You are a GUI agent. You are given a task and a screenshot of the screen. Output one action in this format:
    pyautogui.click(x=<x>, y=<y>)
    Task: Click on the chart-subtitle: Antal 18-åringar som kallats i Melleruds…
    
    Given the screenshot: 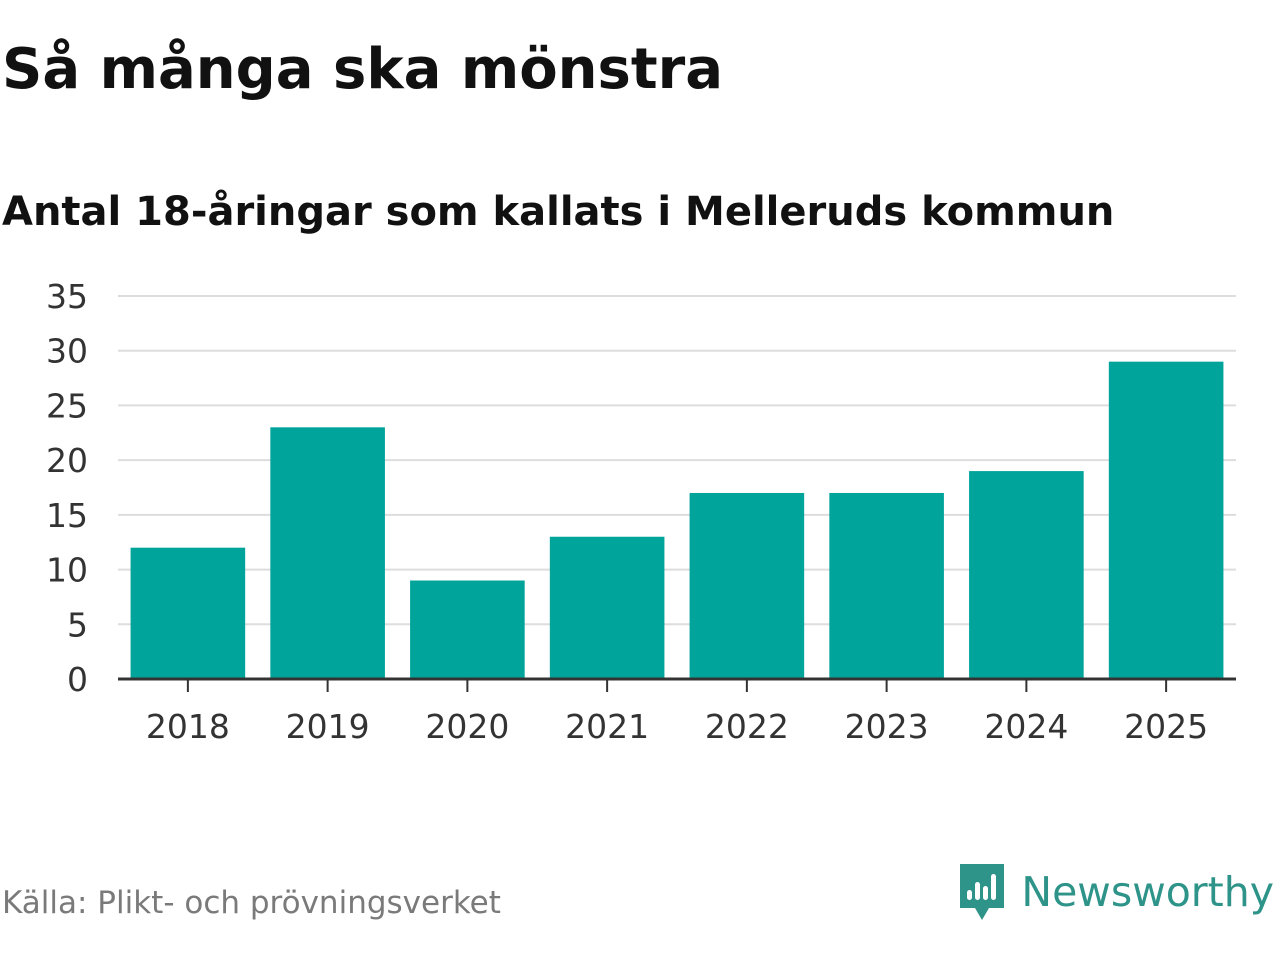 What is the action you would take?
    pyautogui.click(x=558, y=212)
    